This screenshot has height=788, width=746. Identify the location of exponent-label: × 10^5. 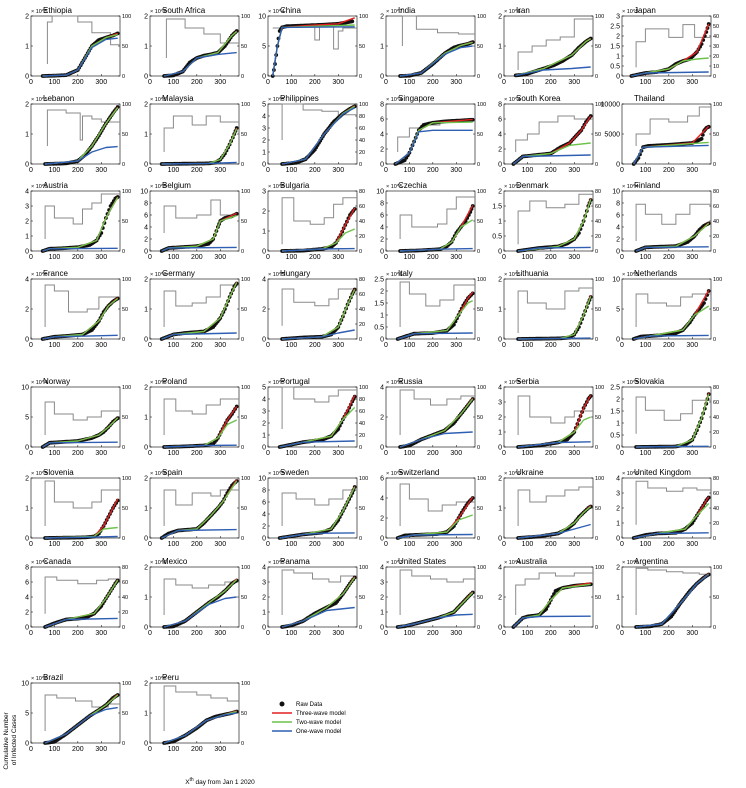
(630, 275).